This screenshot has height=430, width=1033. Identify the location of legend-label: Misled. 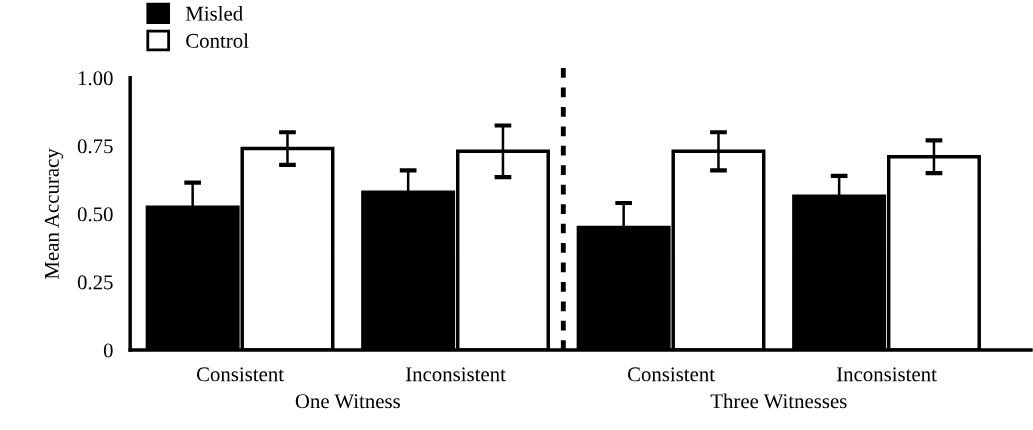
(214, 13).